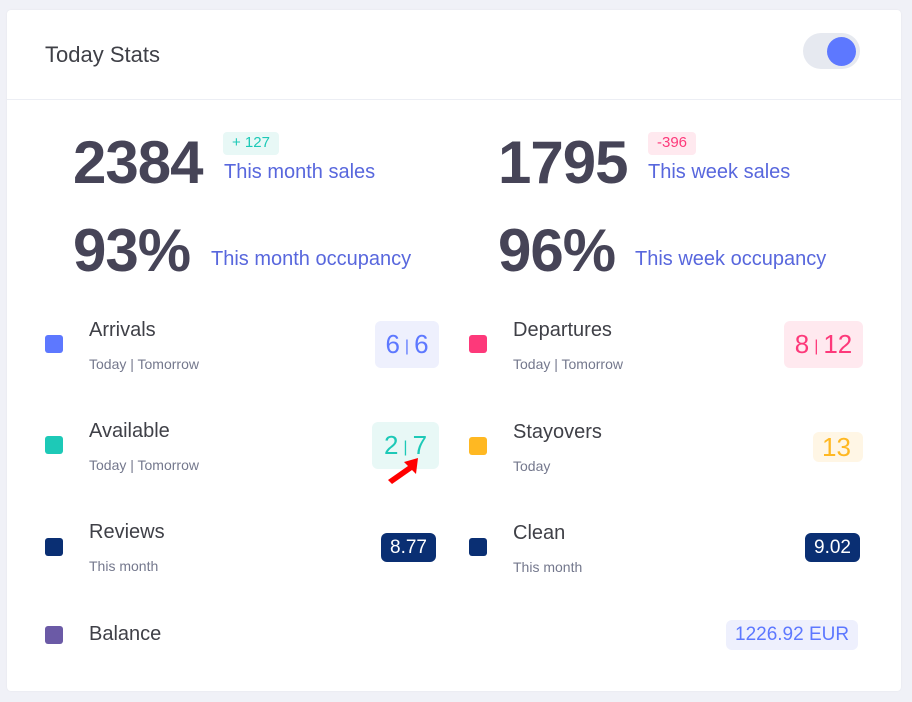 This screenshot has height=702, width=912. What do you see at coordinates (122, 330) in the screenshot?
I see `arrivals-label: Arrivals` at bounding box center [122, 330].